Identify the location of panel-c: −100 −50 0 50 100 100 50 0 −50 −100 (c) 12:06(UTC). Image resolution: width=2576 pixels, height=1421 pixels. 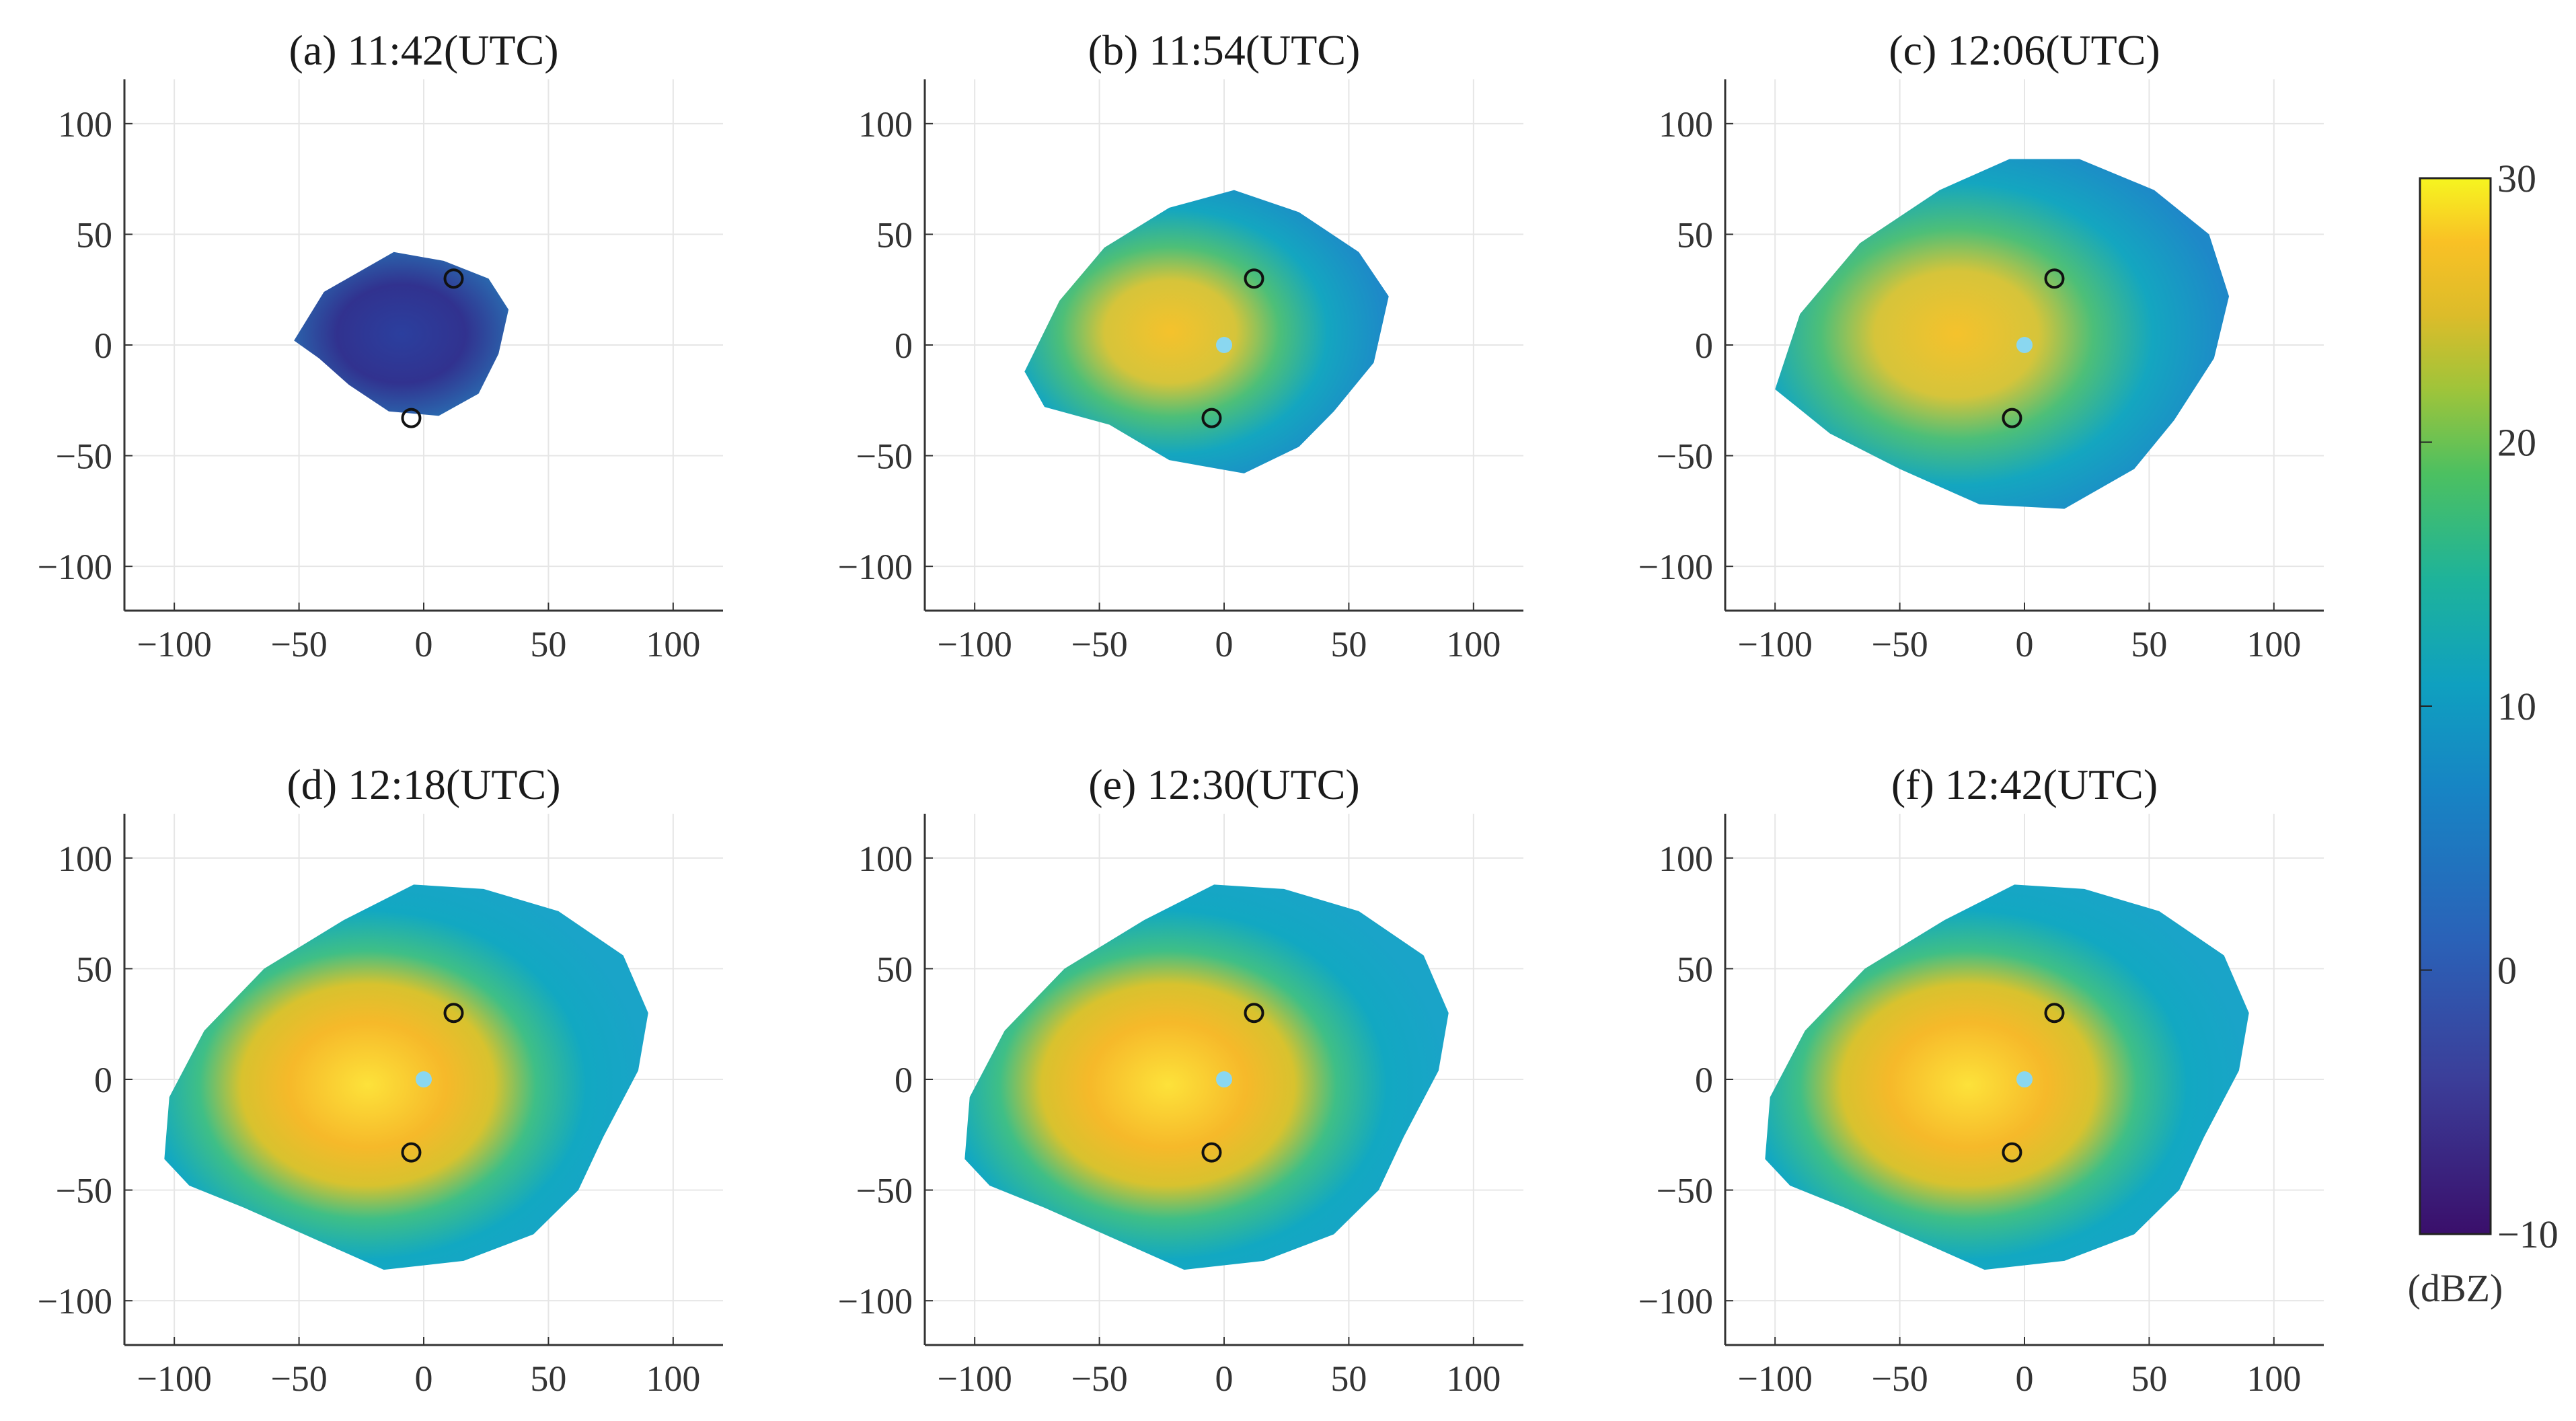
(1981, 345).